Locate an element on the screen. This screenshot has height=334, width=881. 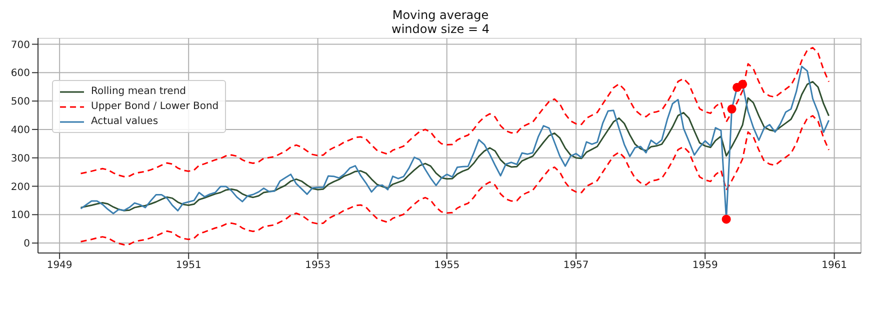
y-tick-label: 400 is located at coordinates (20, 130).